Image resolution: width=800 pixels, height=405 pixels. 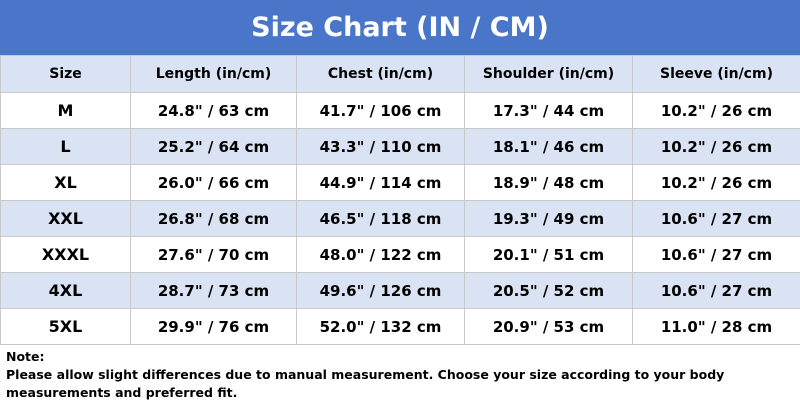 I want to click on title: Size Chart (IN / CM), so click(x=400, y=27).